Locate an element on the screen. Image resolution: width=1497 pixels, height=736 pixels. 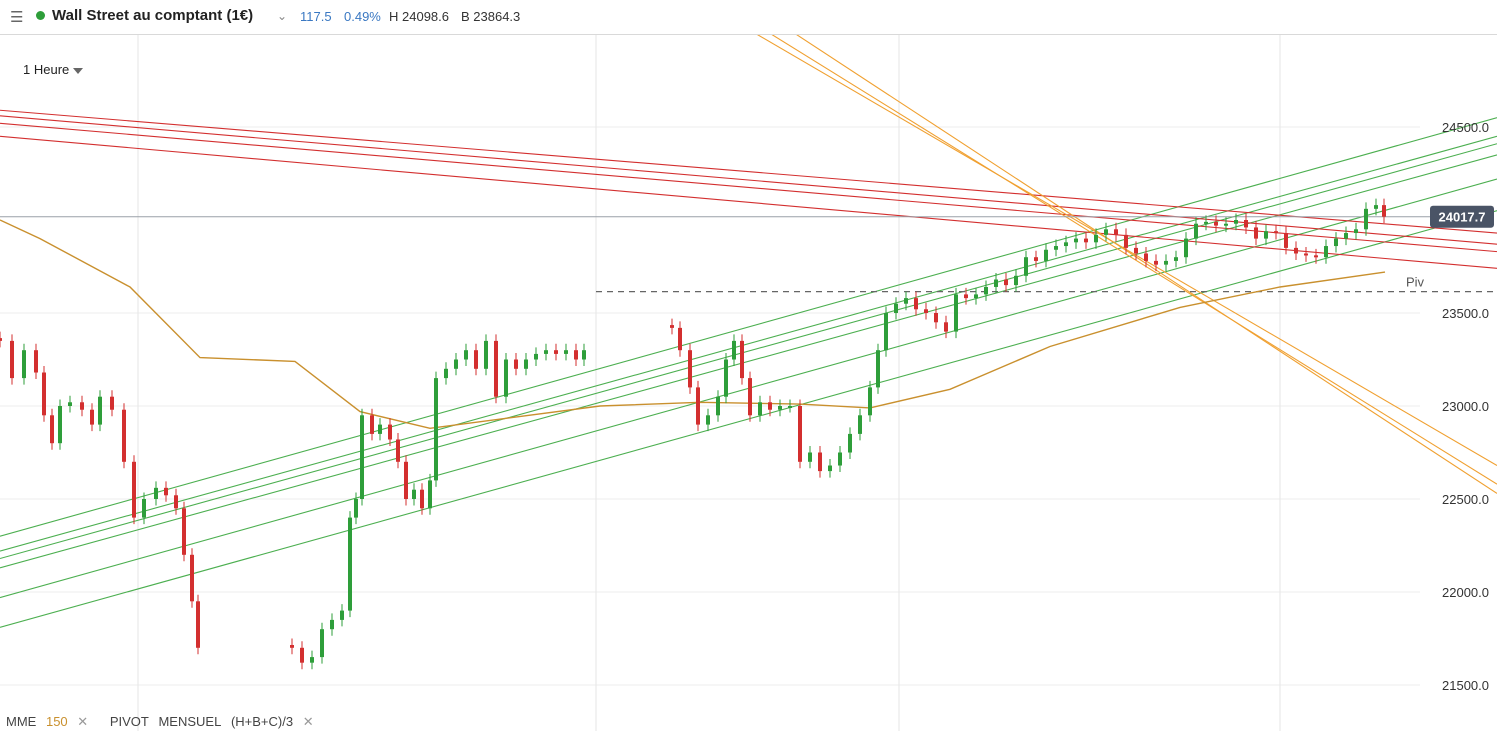
y-tick-label: 23500.0 is located at coordinates (1465, 313).